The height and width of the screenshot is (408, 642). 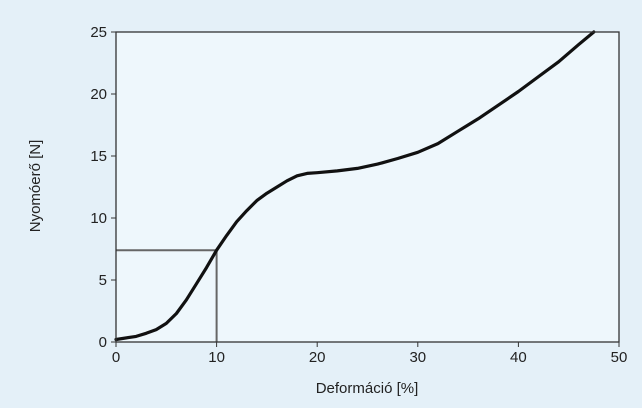 I want to click on y-axis-label: Nyomóerő [N], so click(x=35, y=186).